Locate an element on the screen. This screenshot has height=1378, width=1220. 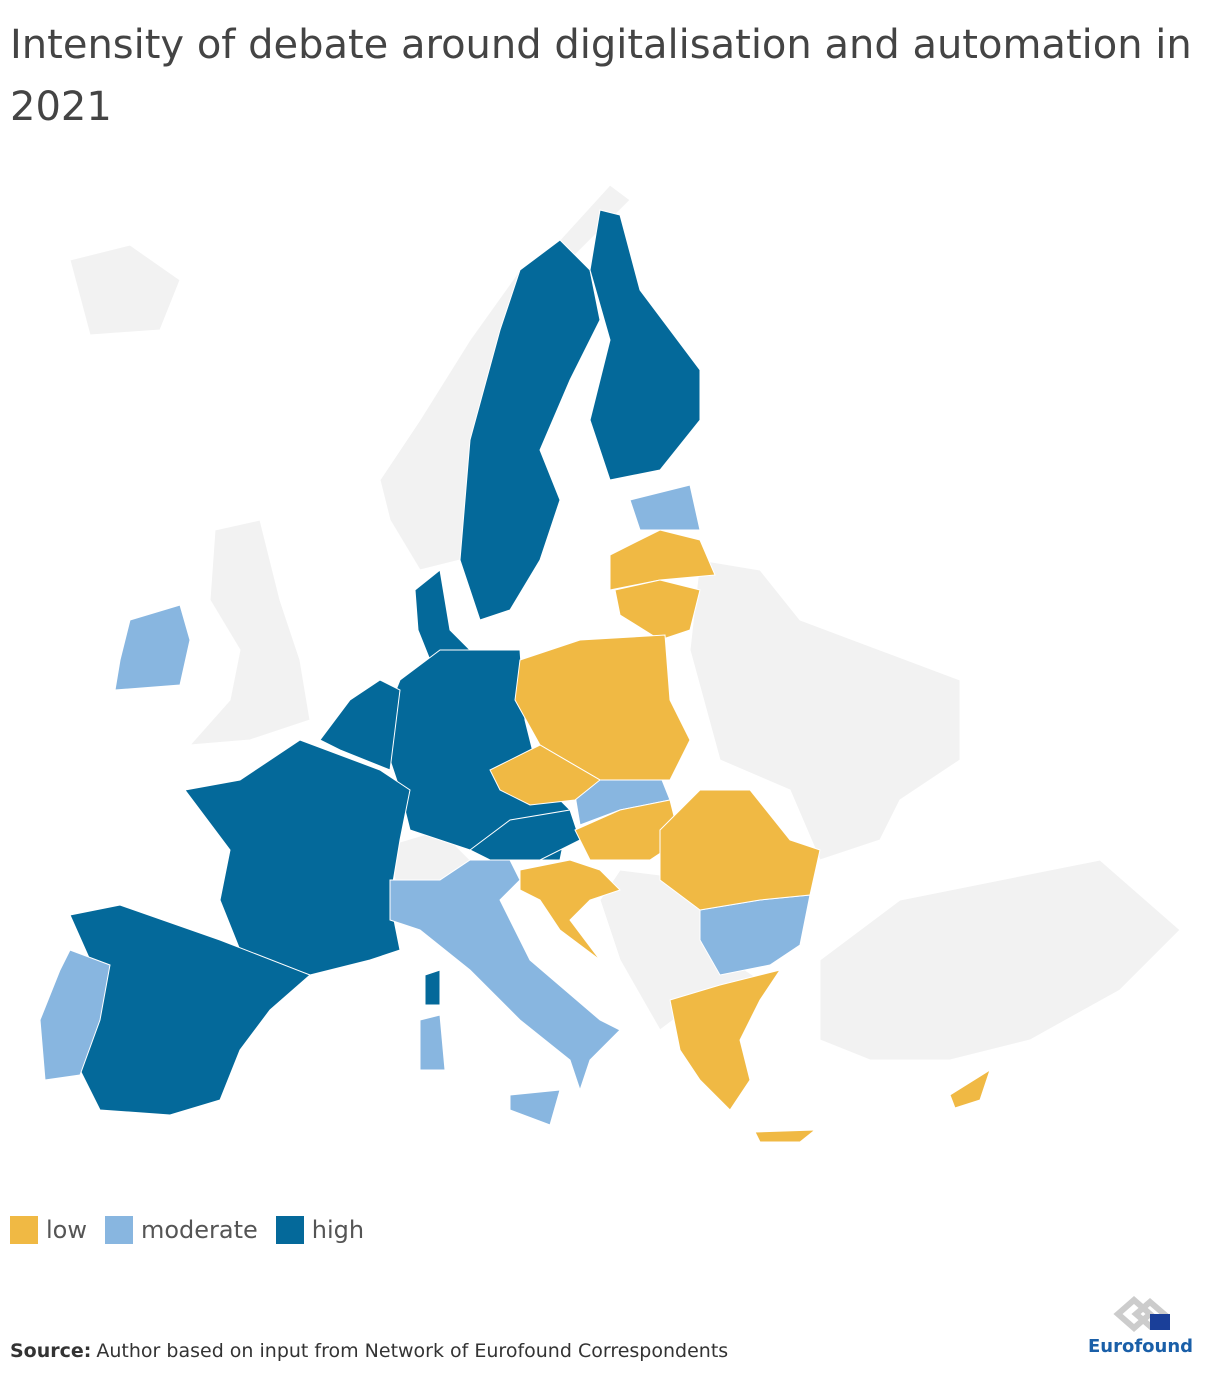
source-label: Source: is located at coordinates (51, 1351).